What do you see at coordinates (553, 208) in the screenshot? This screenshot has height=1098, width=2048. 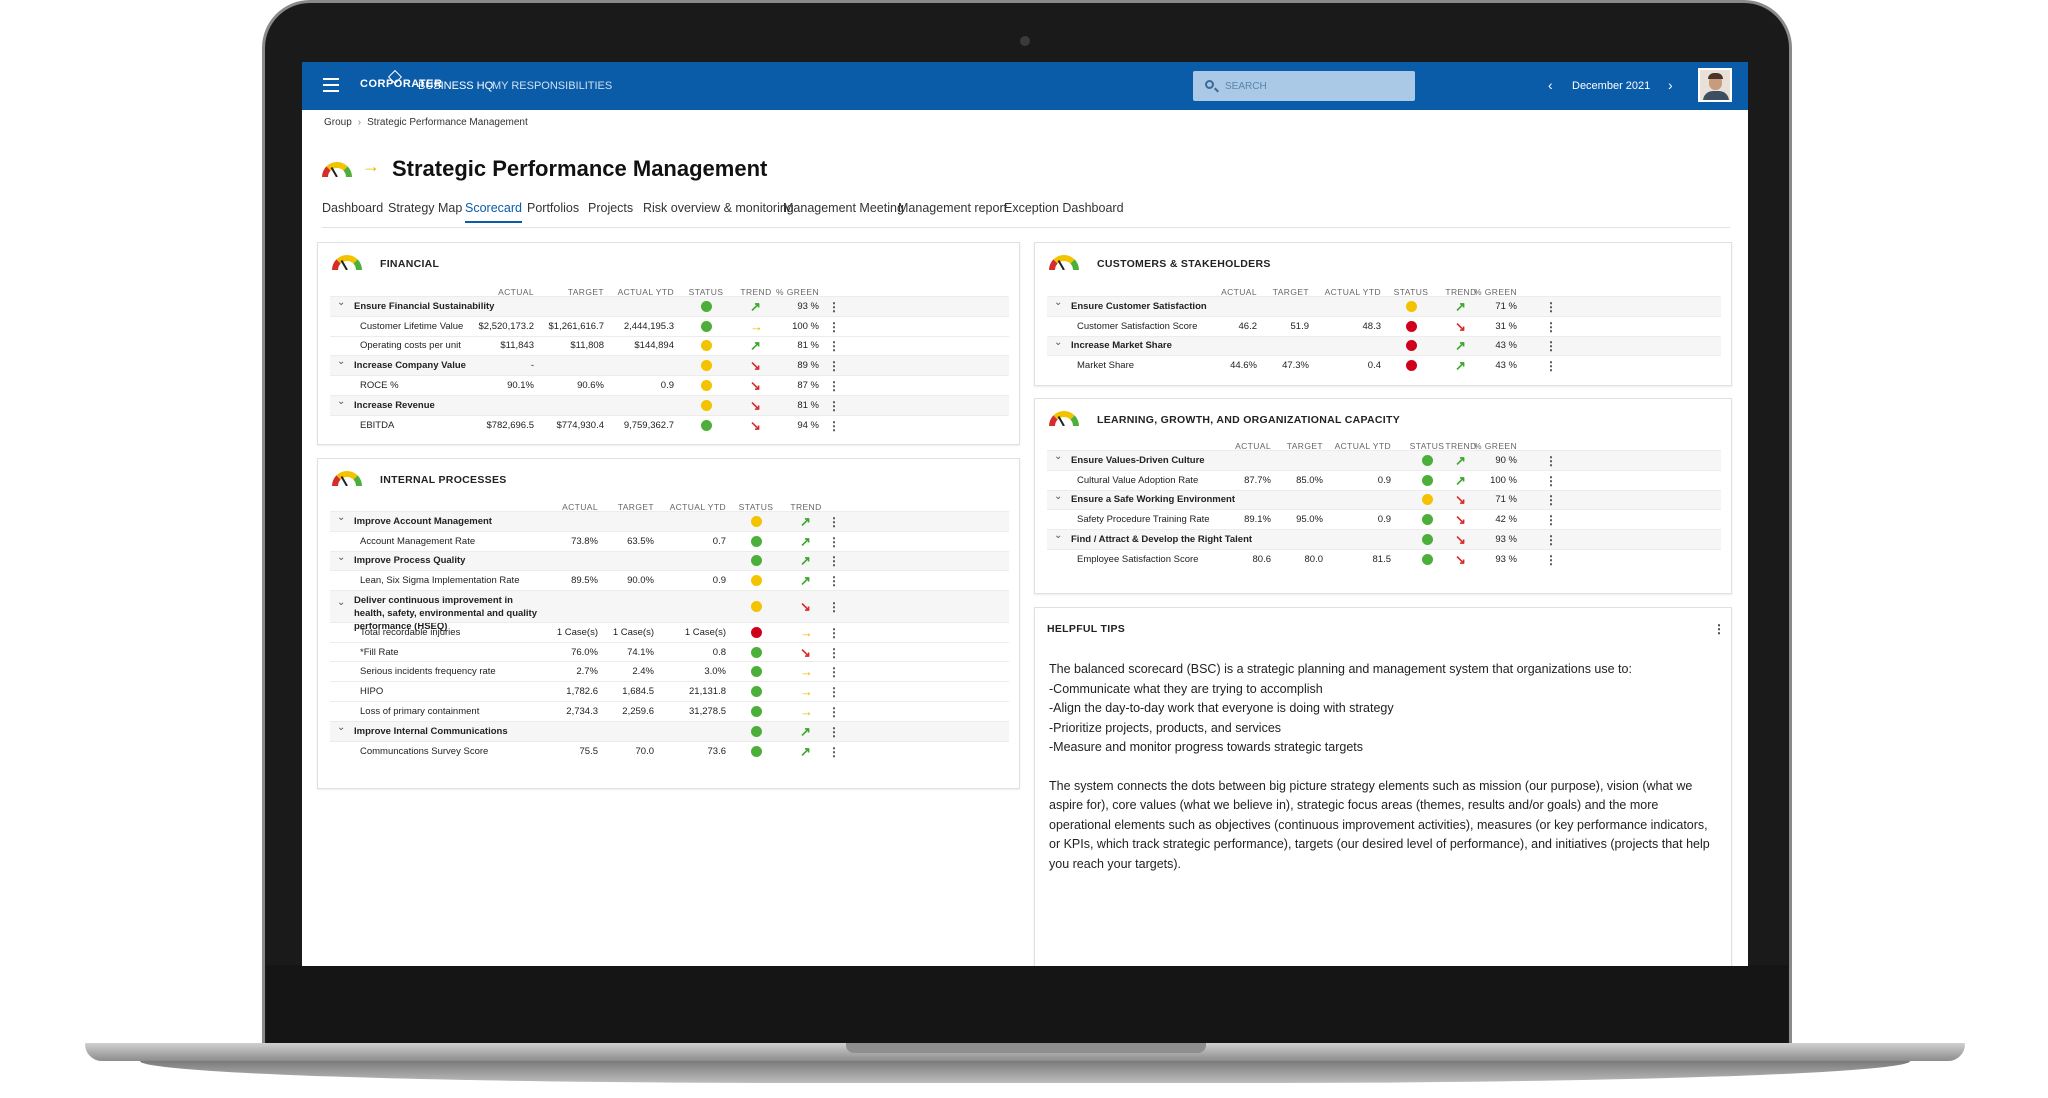 I see `tab-portfolios: Portfolios` at bounding box center [553, 208].